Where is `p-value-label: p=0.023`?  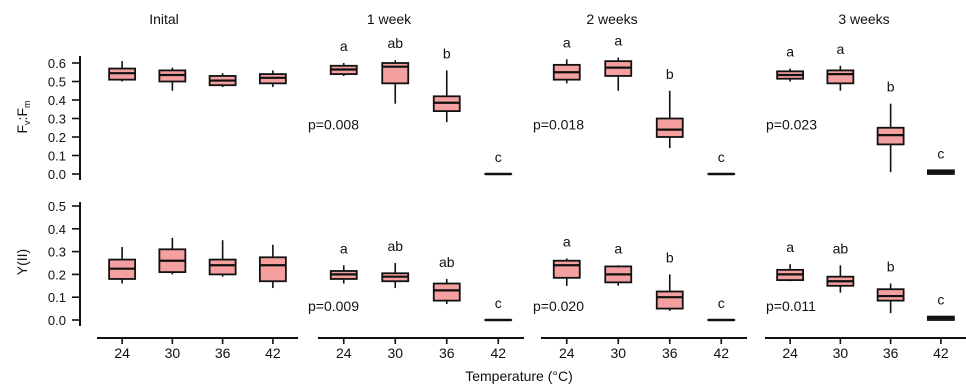 p-value-label: p=0.023 is located at coordinates (791, 125).